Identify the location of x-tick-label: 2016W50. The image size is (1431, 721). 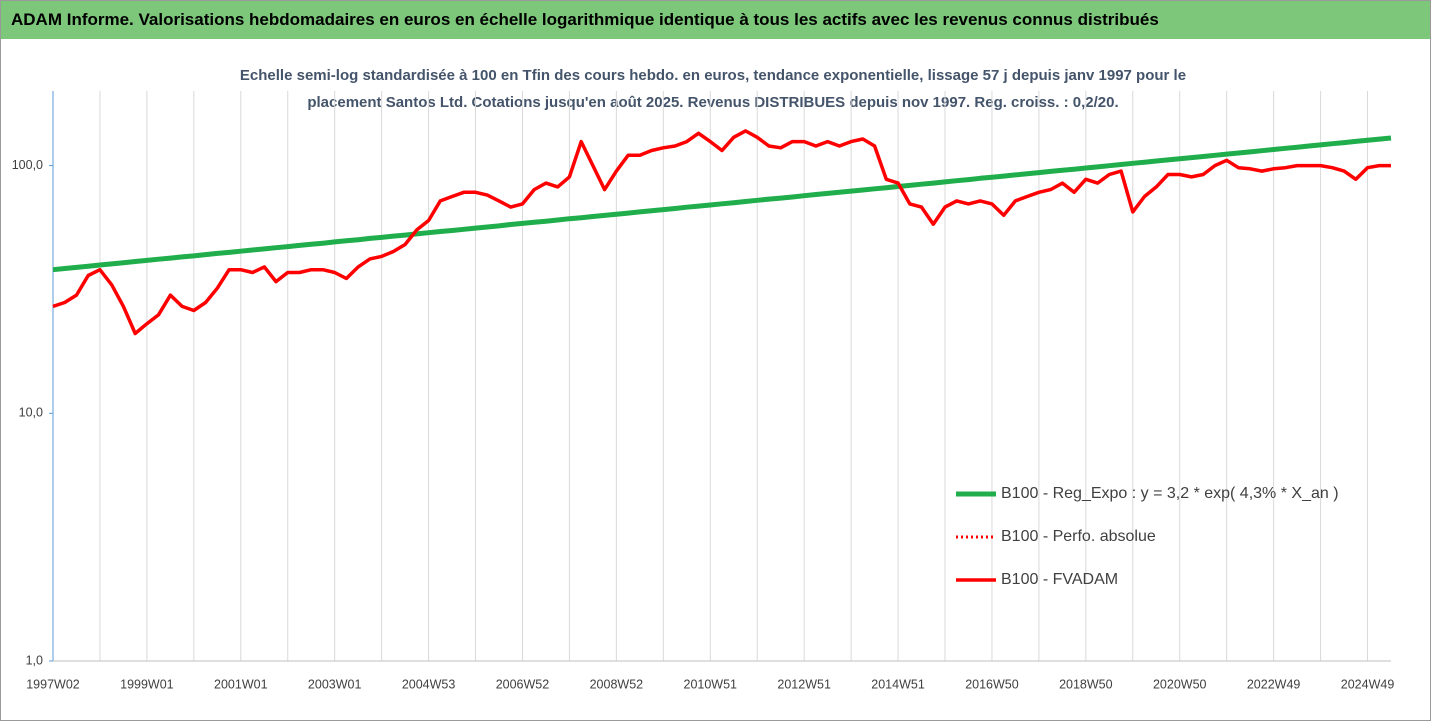
(992, 684).